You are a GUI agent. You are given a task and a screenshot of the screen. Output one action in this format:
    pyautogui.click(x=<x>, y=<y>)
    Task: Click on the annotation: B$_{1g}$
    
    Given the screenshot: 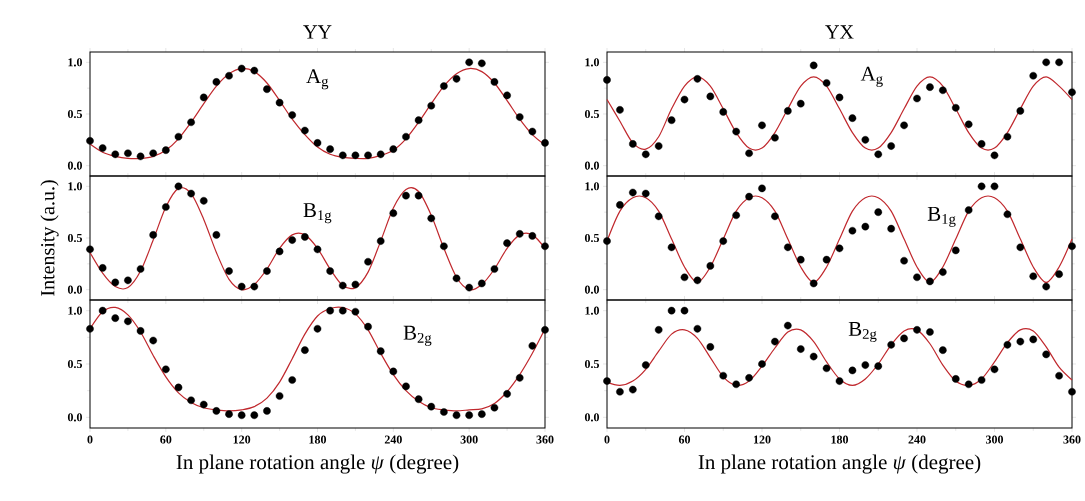 What is the action you would take?
    pyautogui.click(x=941, y=216)
    